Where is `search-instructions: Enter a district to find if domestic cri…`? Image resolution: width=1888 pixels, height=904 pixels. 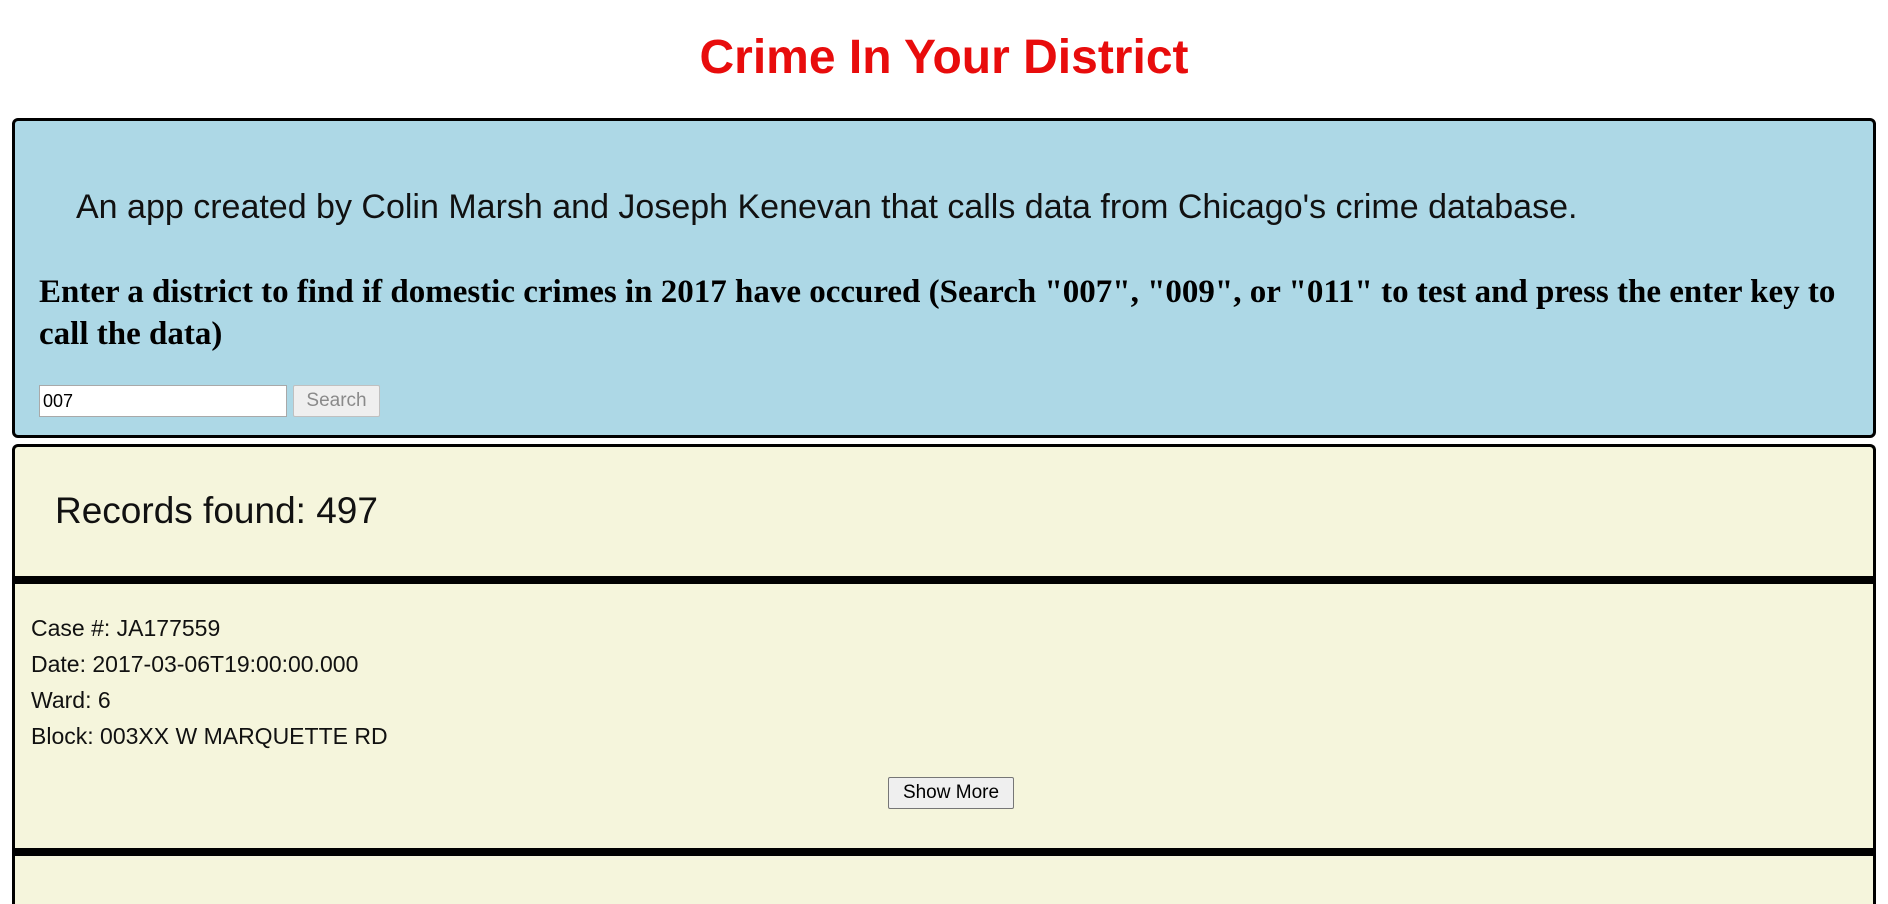
search-instructions: Enter a district to find if domestic cri… is located at coordinates (937, 313).